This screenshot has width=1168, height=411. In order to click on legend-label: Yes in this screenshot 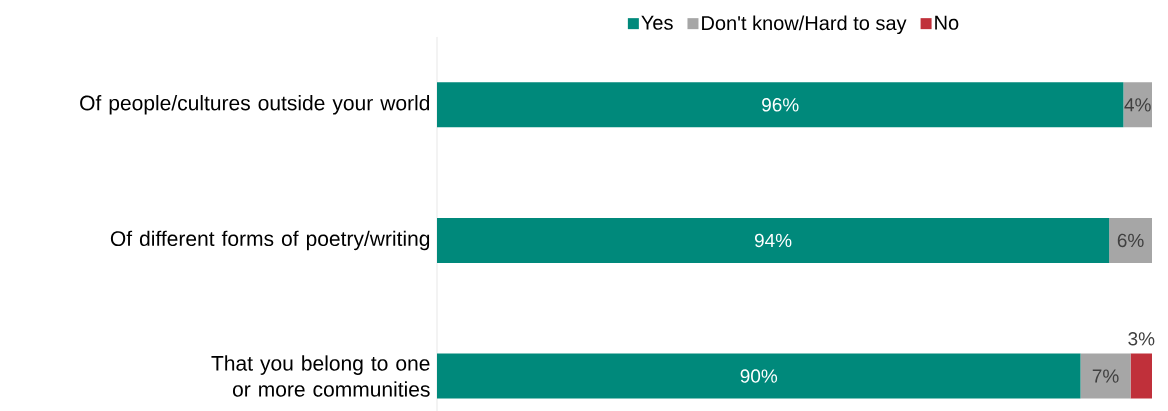, I will do `click(657, 22)`.